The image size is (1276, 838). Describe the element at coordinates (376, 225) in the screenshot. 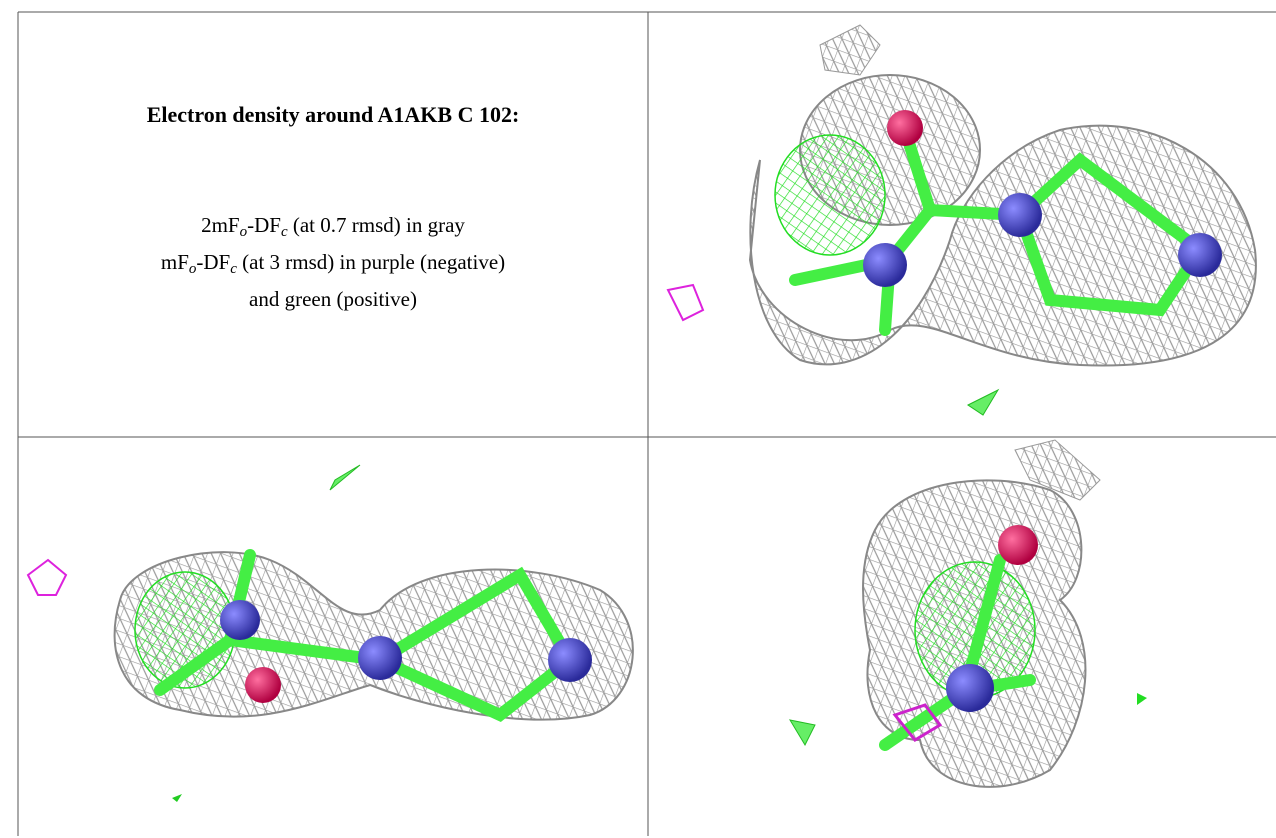

I see `legend-text: (at 0.7 rmsd) in gray` at that location.